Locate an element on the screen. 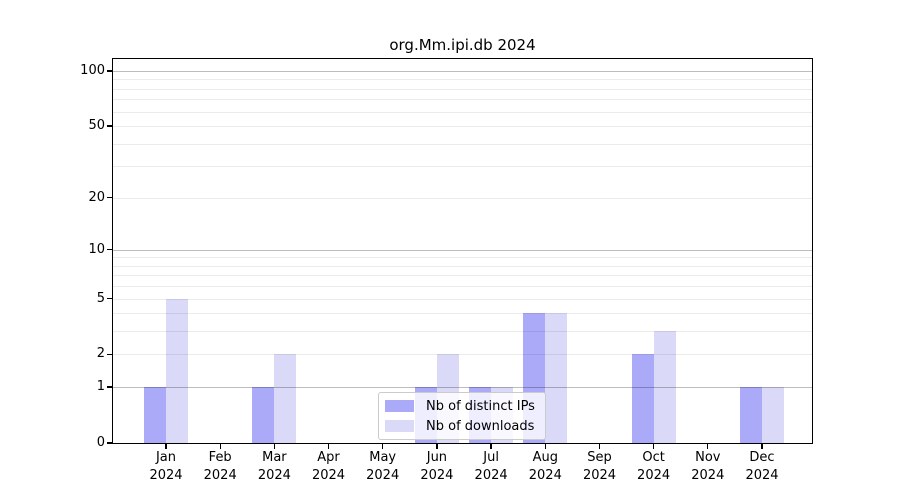 The height and width of the screenshot is (500, 900). x-tick-jul is located at coordinates (491, 446).